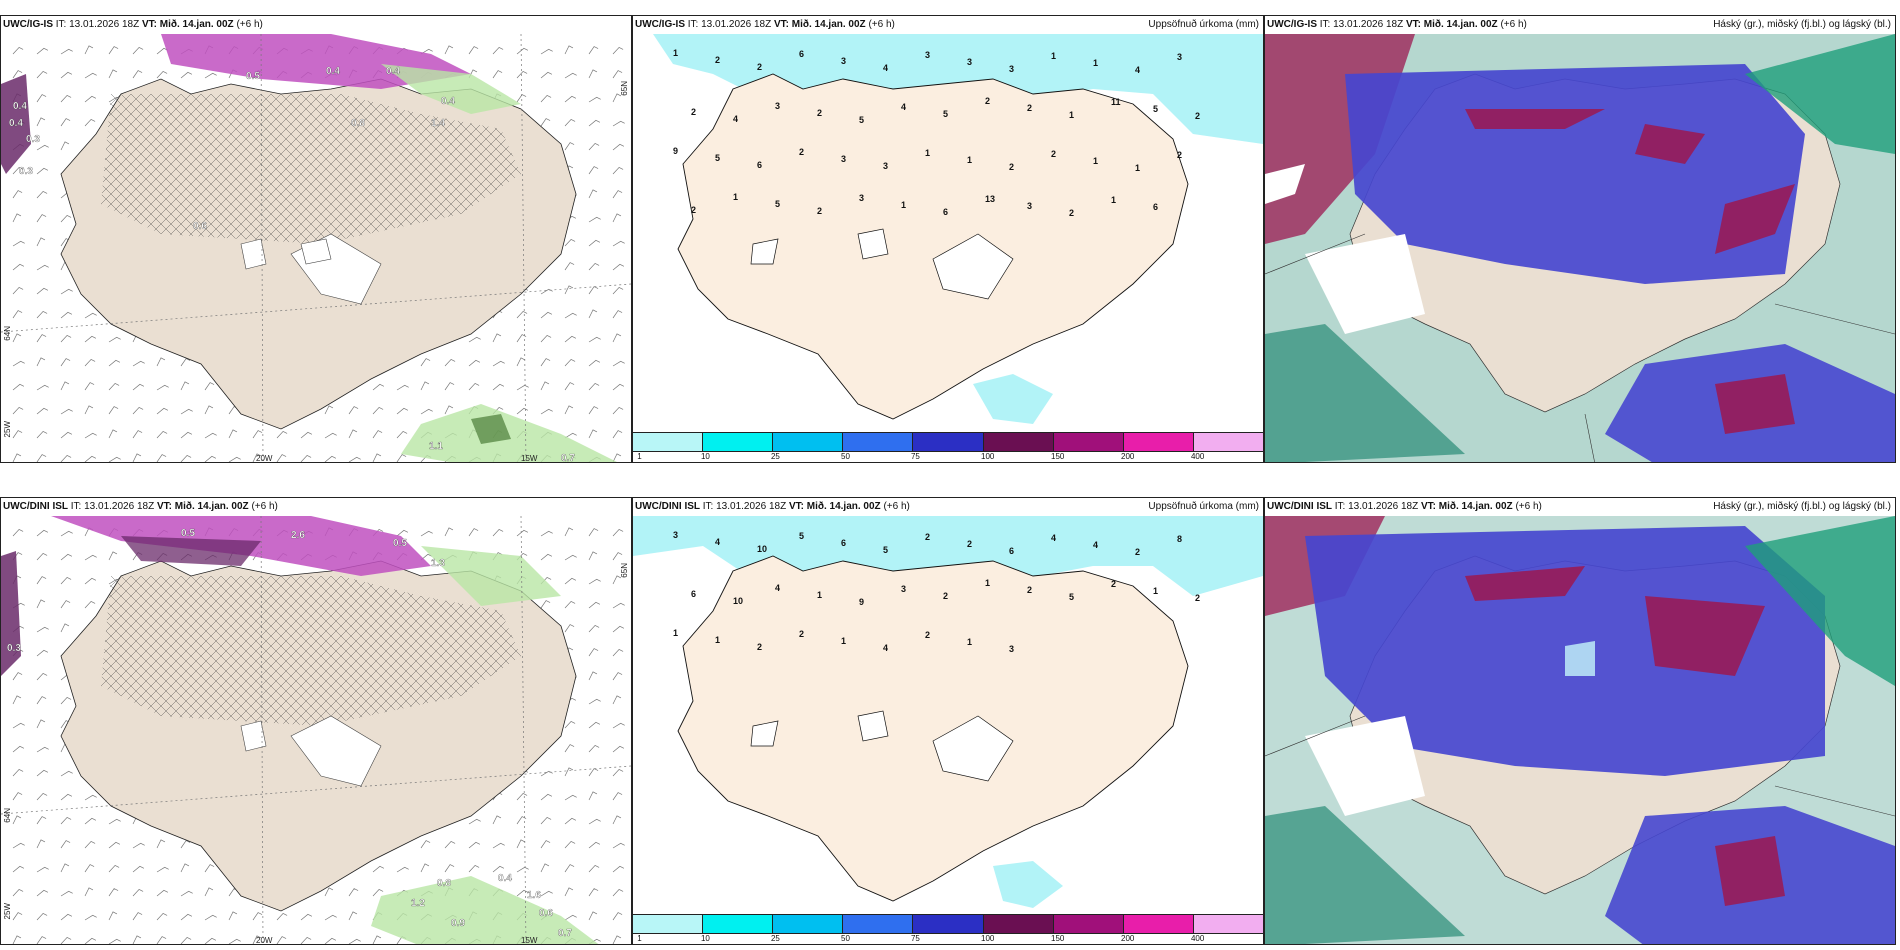  I want to click on cloud-map, so click(1580, 730).